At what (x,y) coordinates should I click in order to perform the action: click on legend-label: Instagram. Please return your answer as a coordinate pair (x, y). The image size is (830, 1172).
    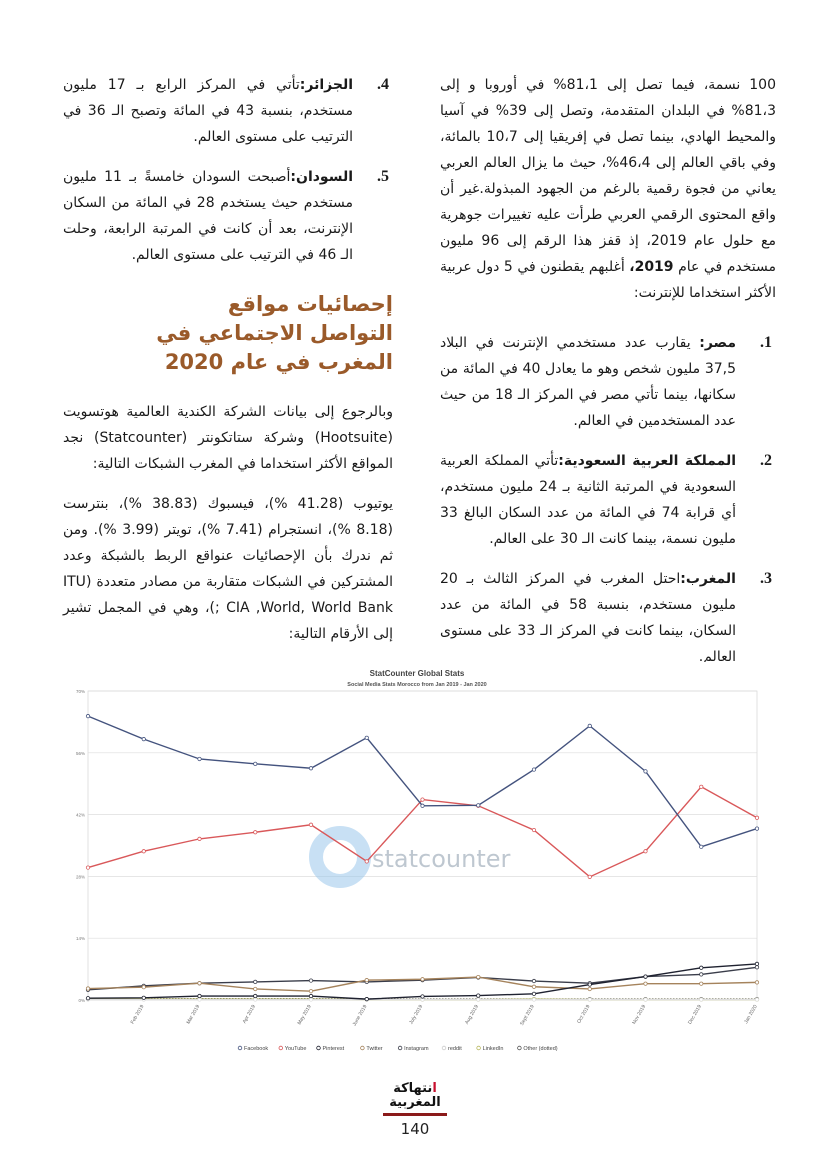
    Looking at the image, I should click on (416, 1049).